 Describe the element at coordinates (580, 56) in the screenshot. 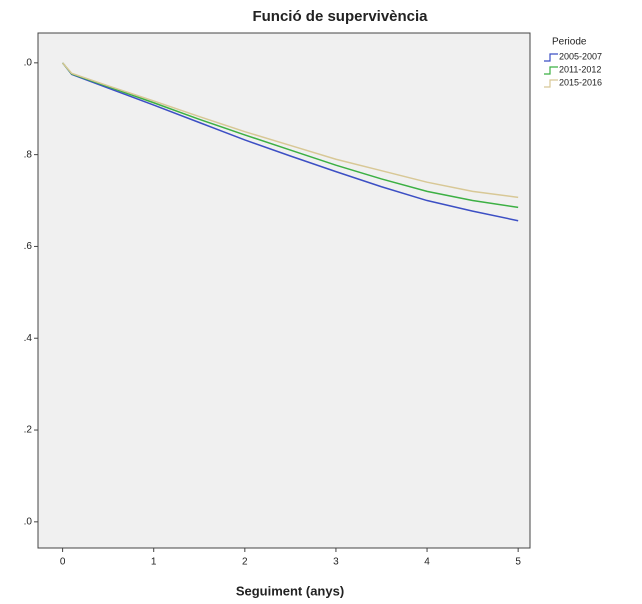

I see `legend-label: 2005-2007` at that location.